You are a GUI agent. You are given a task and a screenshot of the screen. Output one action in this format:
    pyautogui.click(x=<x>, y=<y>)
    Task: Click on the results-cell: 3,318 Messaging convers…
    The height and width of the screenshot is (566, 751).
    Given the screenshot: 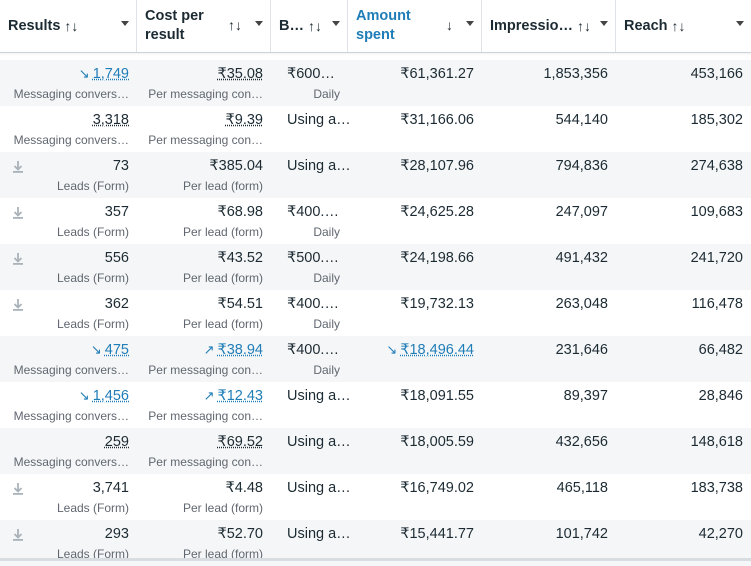 What is the action you would take?
    pyautogui.click(x=68, y=129)
    